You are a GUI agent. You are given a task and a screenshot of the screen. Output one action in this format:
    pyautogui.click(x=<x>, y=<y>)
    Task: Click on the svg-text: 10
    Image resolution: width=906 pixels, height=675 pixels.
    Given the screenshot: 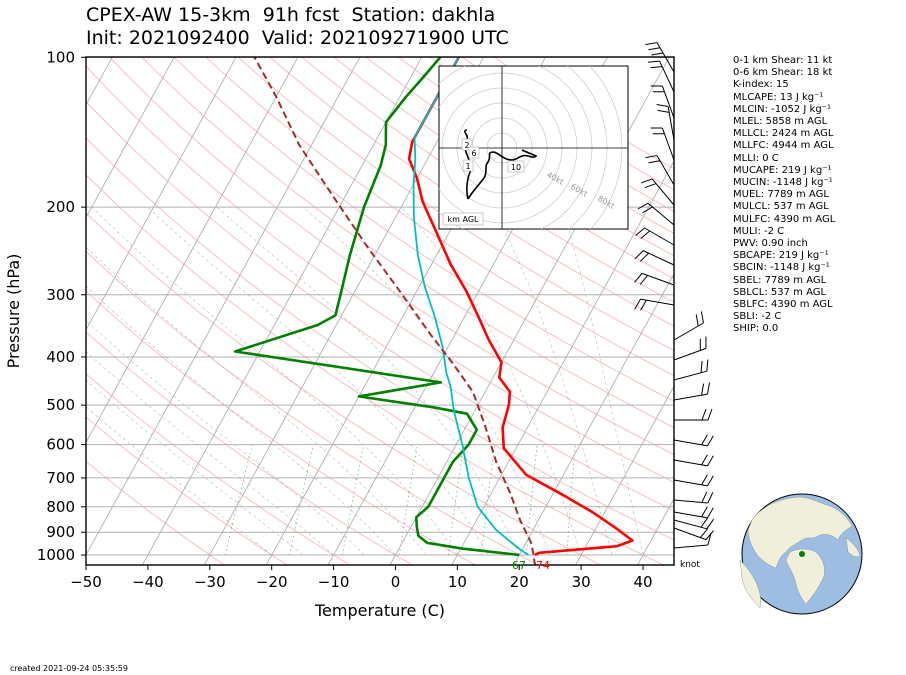 What is the action you would take?
    pyautogui.click(x=516, y=167)
    